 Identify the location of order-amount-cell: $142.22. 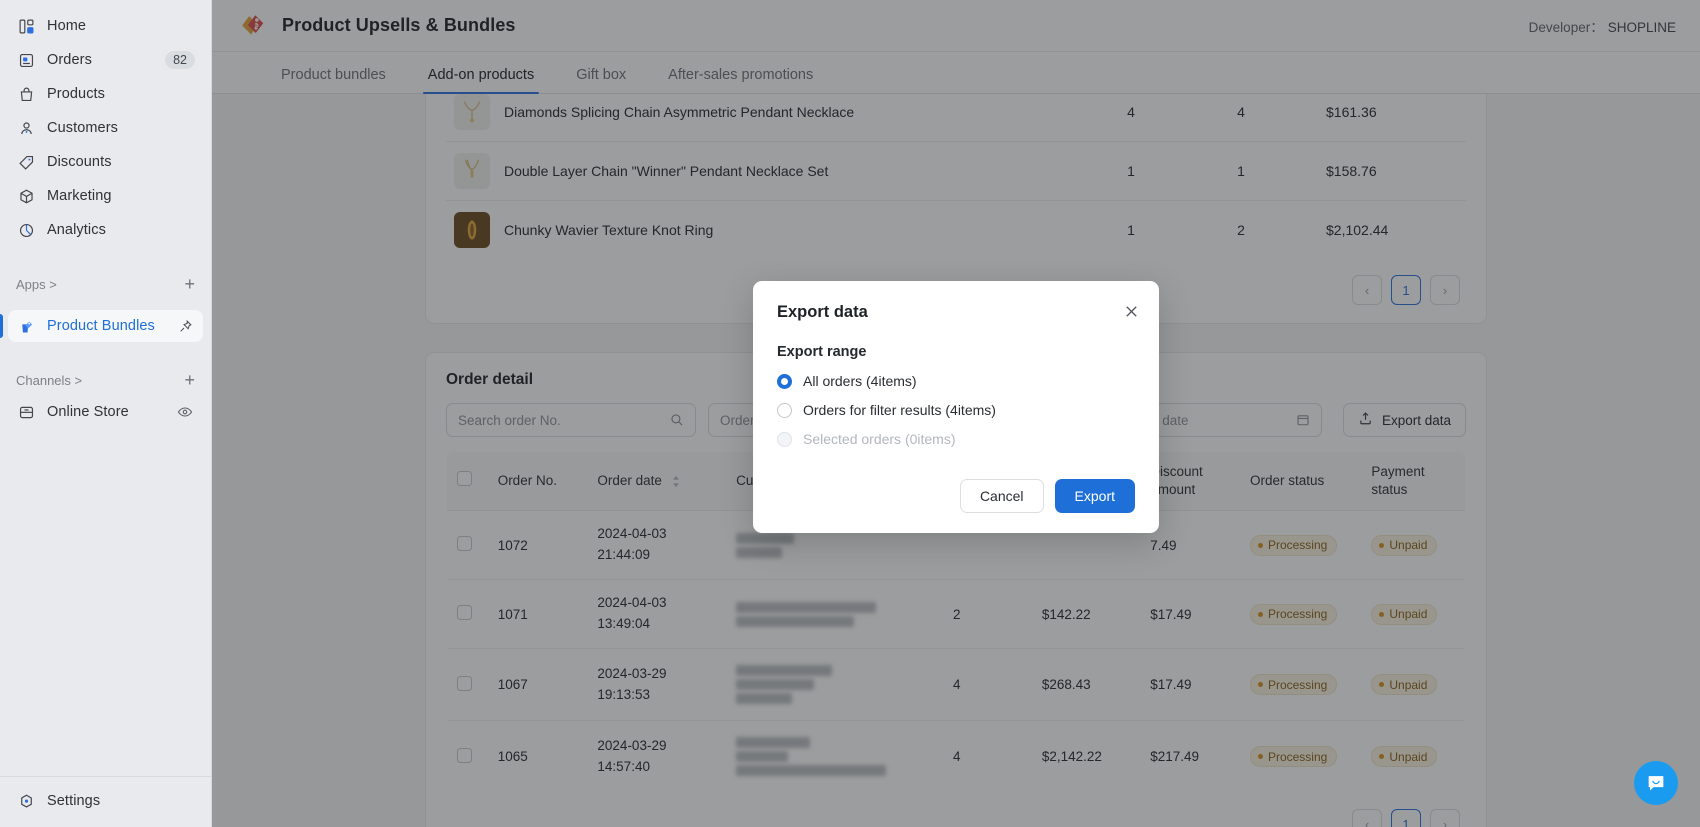
(1086, 614).